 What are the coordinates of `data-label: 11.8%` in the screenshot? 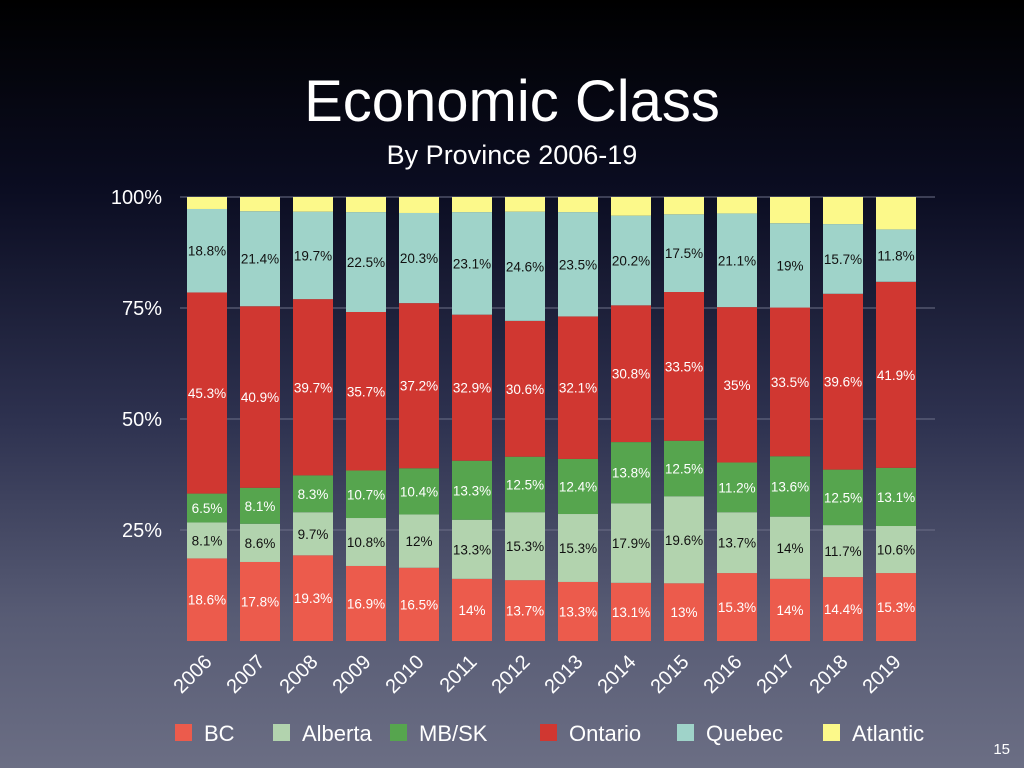 It's located at (895, 256).